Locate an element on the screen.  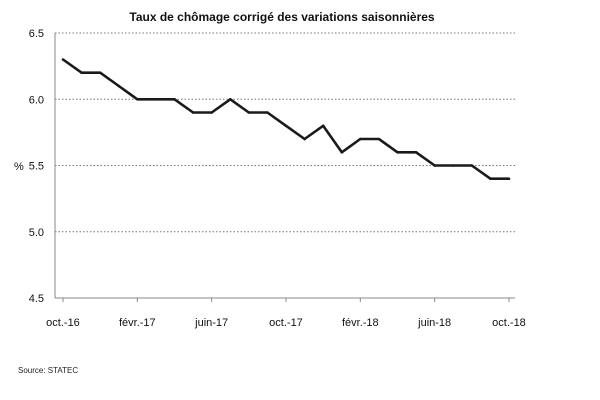
x-tick-label: févr.-18 is located at coordinates (360, 323).